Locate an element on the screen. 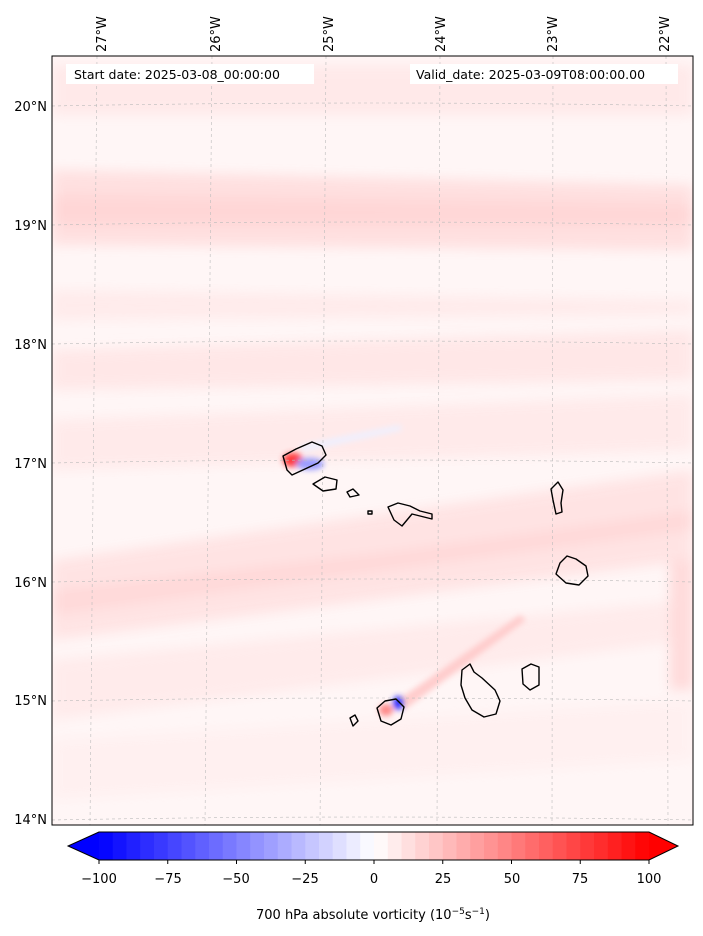 This screenshot has height=936, width=703. island-maio is located at coordinates (530, 677).